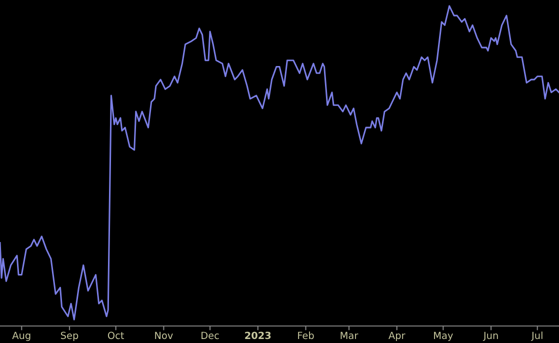 This screenshot has width=559, height=343. What do you see at coordinates (69, 336) in the screenshot?
I see `x-tick-label: Sep` at bounding box center [69, 336].